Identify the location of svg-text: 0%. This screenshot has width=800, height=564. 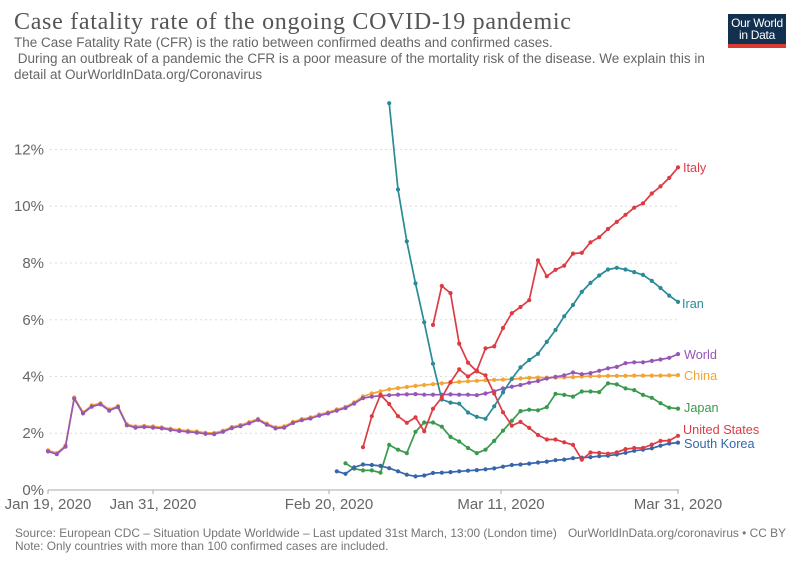
(33, 490).